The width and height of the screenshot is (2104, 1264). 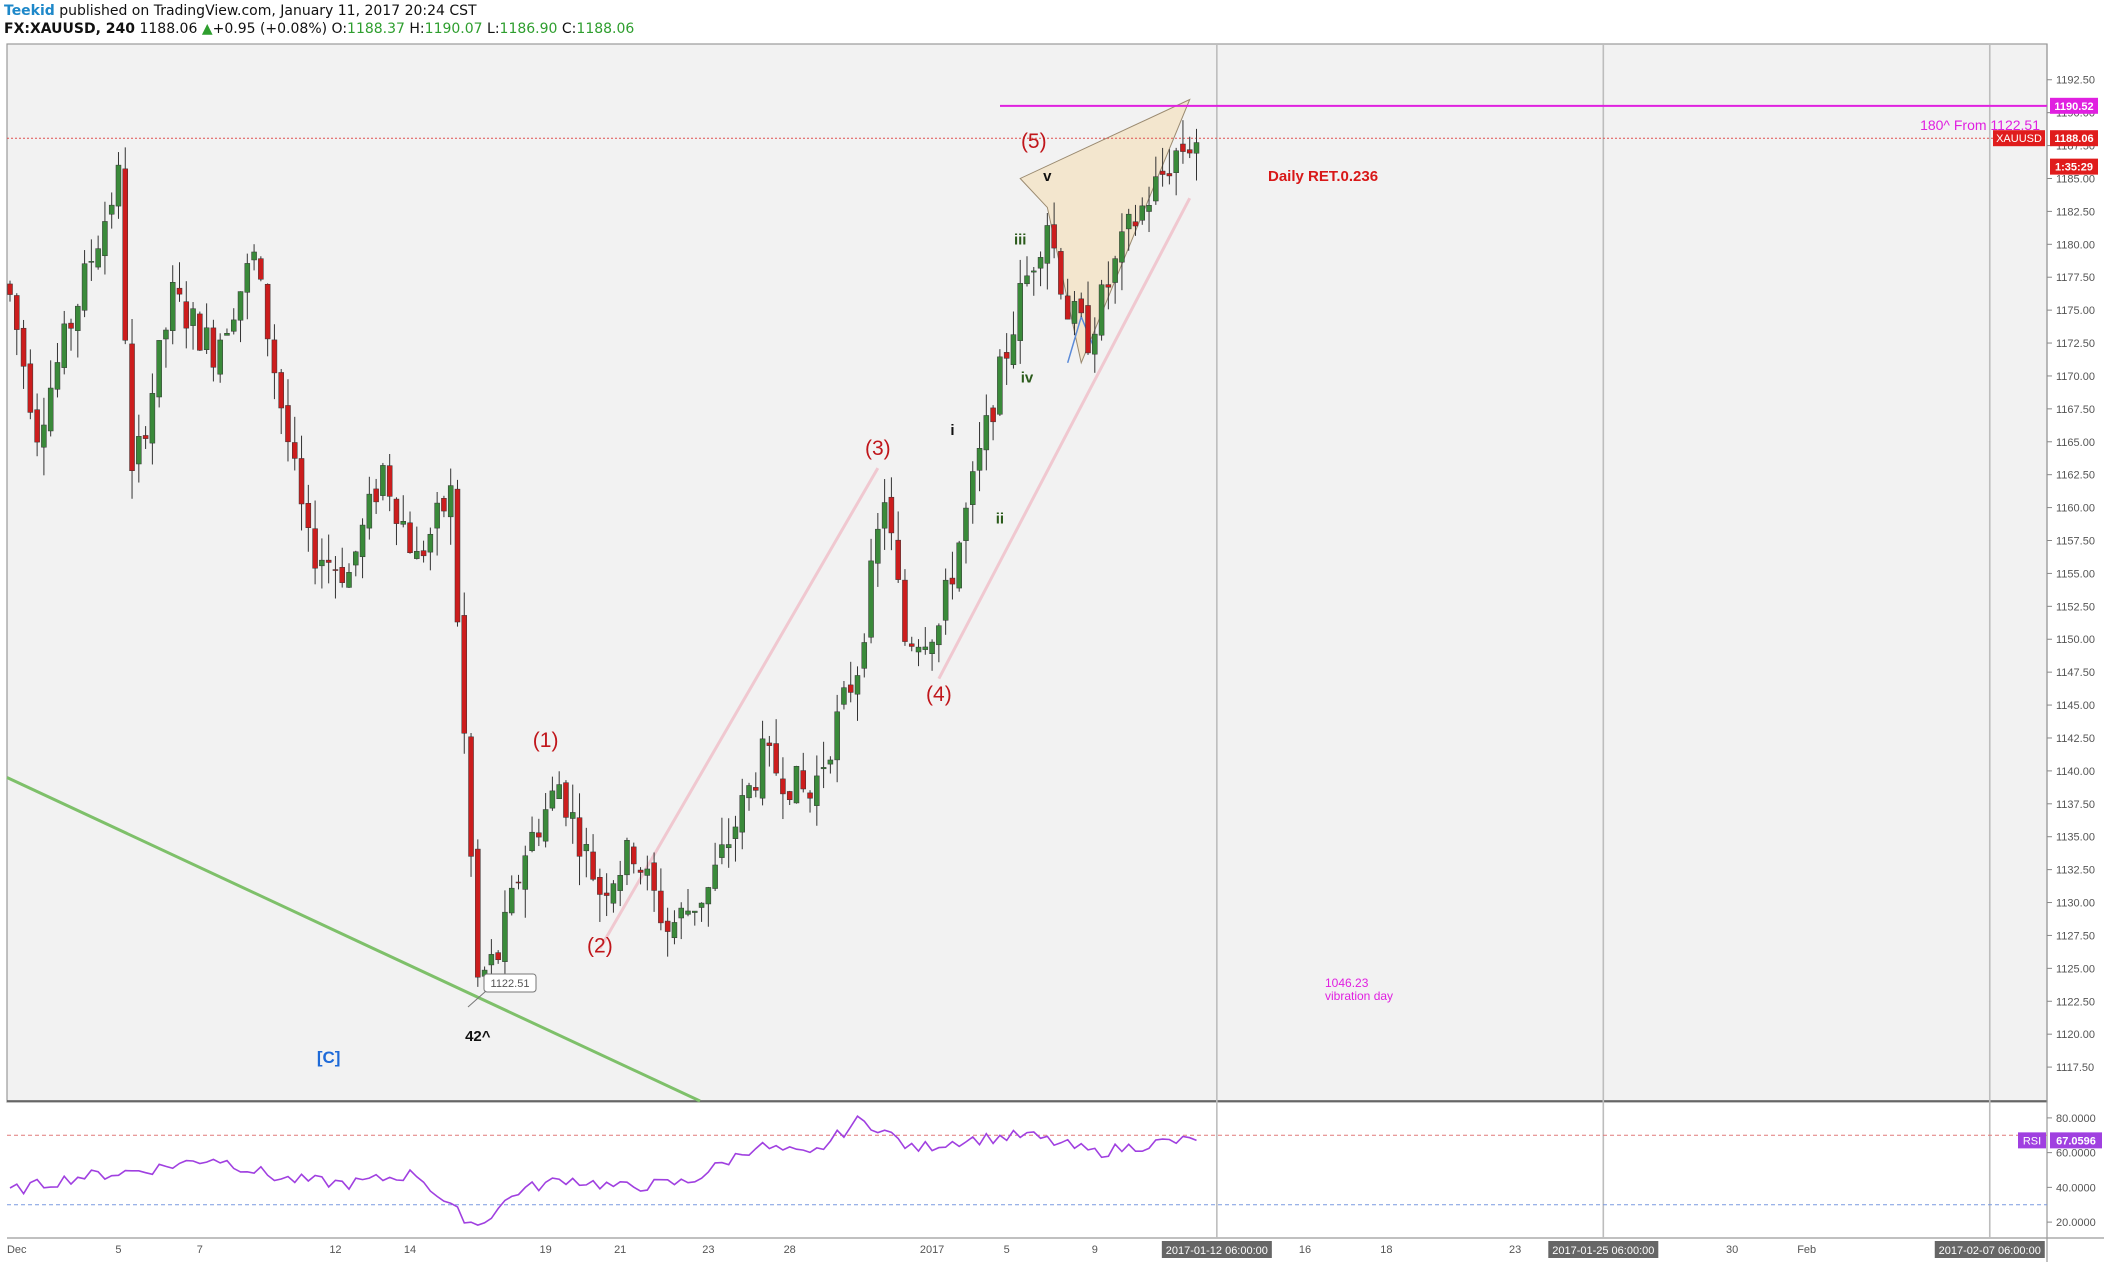 I want to click on green-trendline, so click(x=353, y=939).